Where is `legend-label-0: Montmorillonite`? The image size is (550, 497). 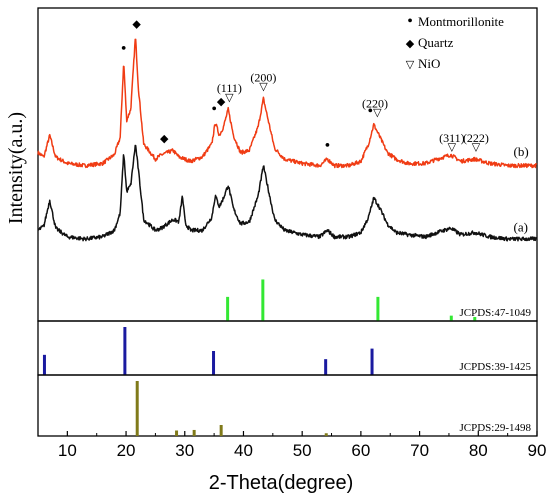 legend-label-0: Montmorillonite is located at coordinates (461, 21).